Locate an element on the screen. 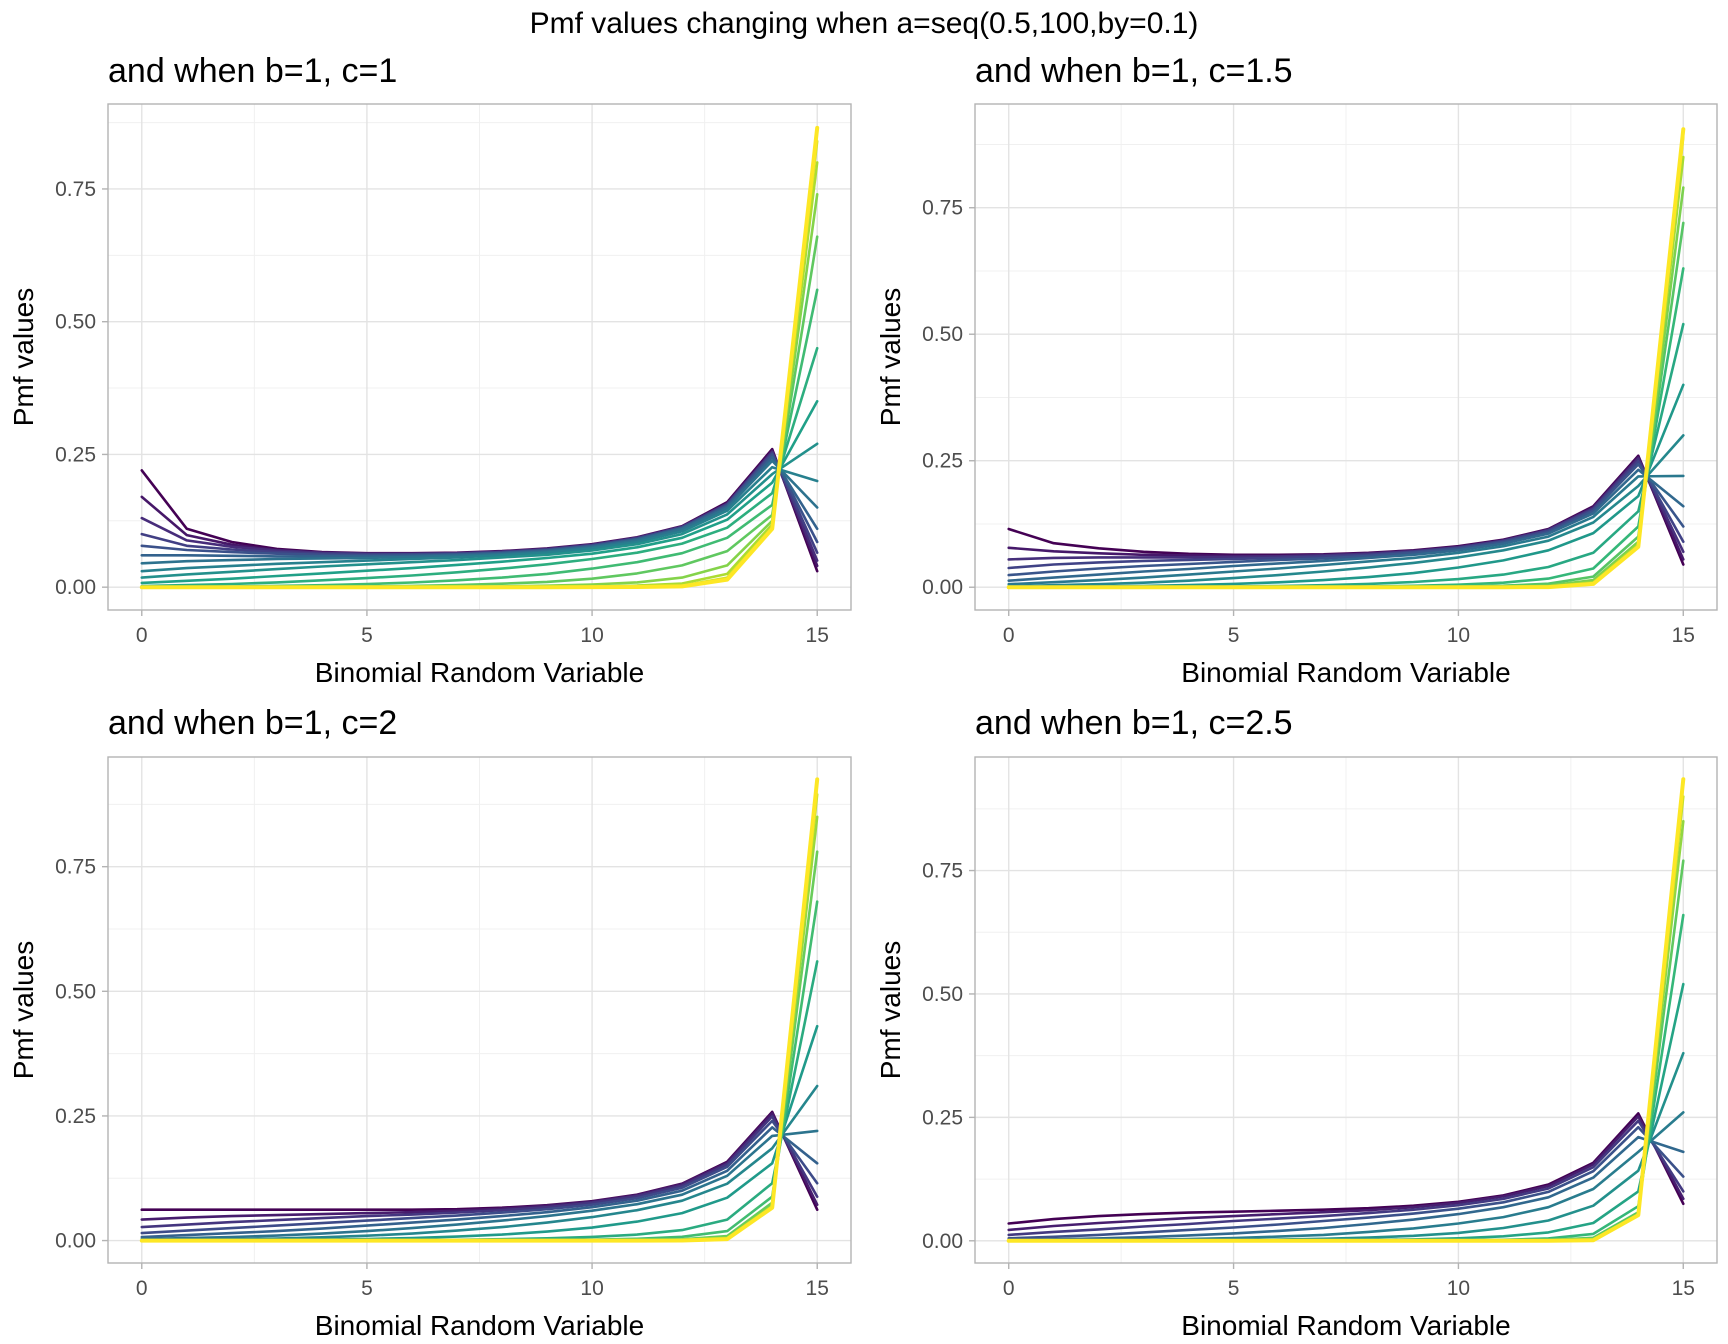  panel-title: and when b=1, c=1.5 is located at coordinates (1134, 71).